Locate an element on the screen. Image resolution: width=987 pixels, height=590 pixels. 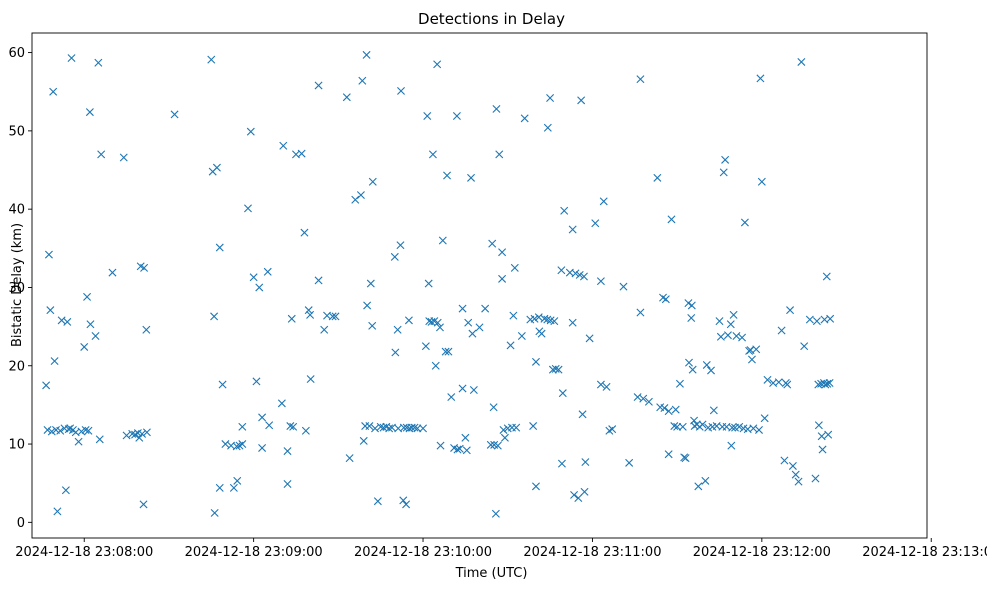
x-tick-label: 2024-12-18 23:12:00 is located at coordinates (762, 552).